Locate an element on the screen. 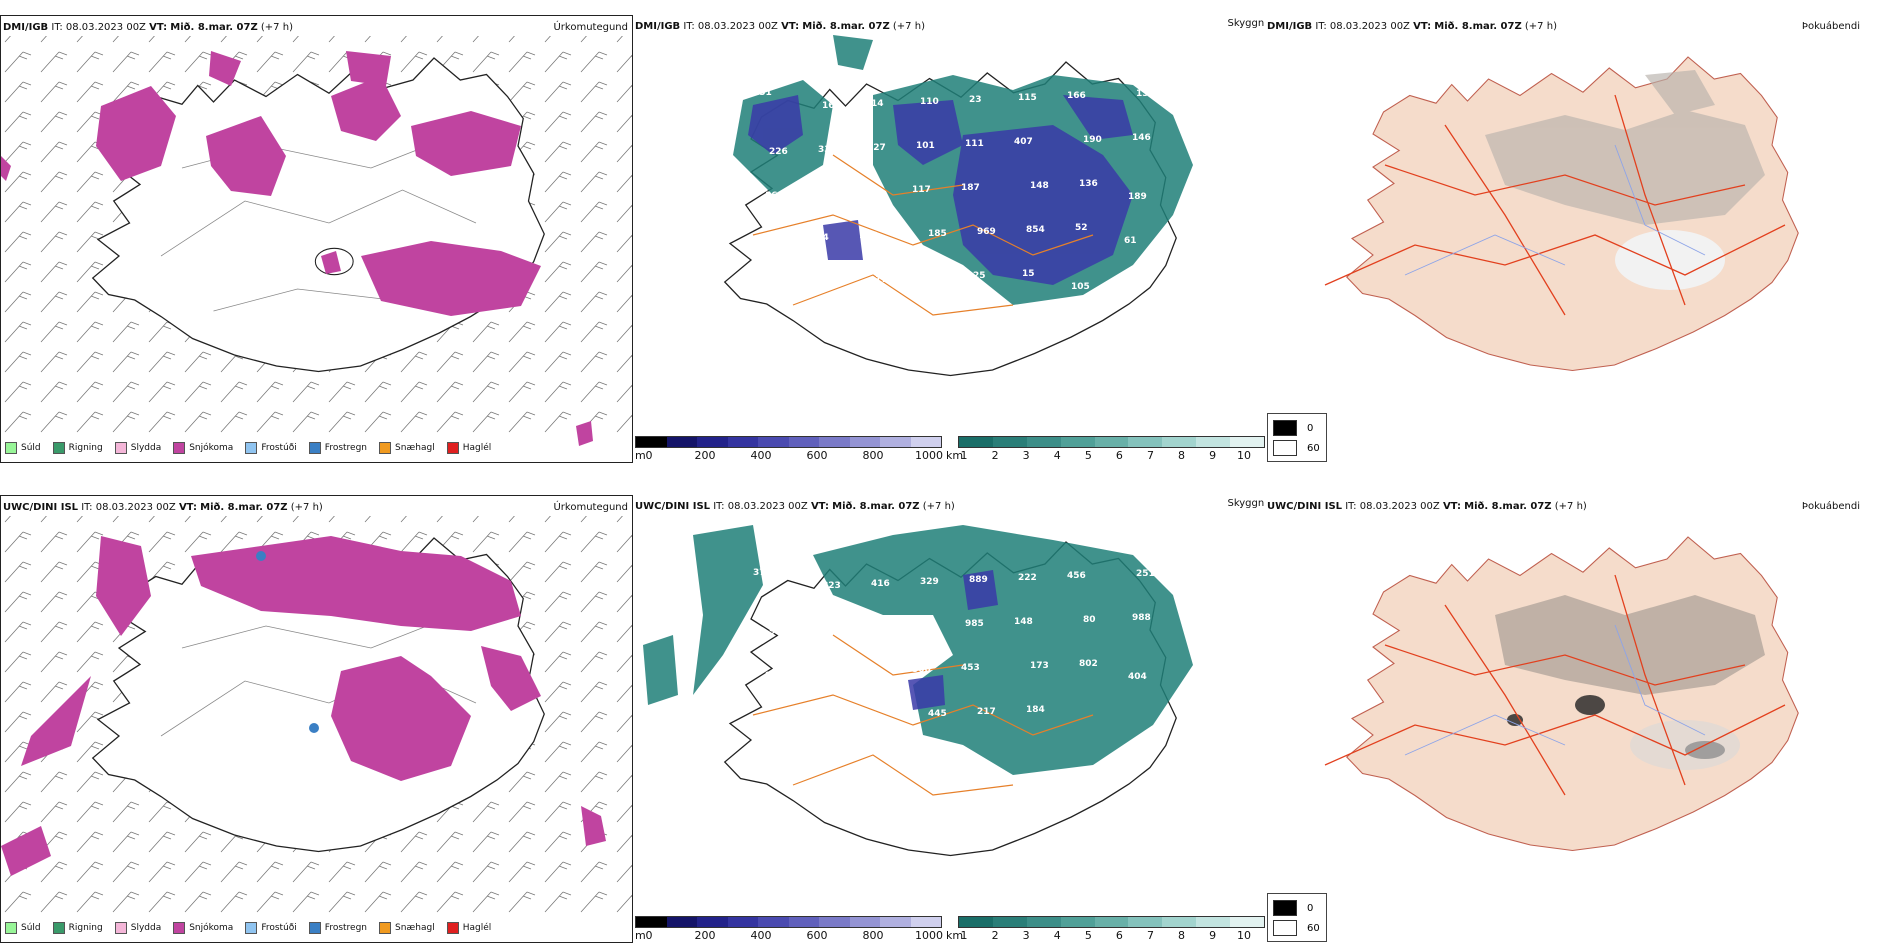  cloud-base-value: 15 is located at coordinates (1028, 274).